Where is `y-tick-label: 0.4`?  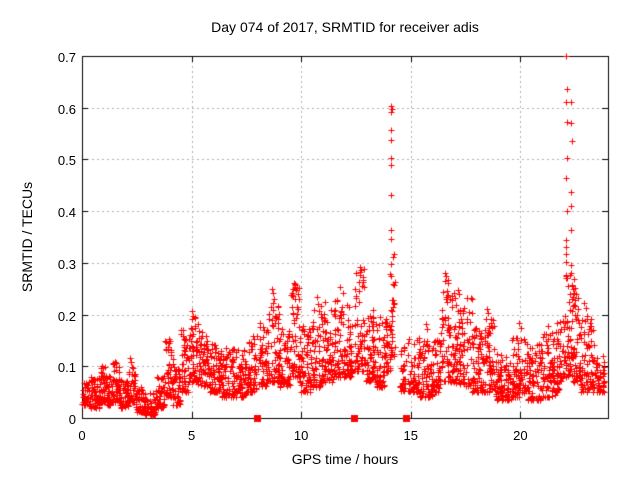 y-tick-label: 0.4 is located at coordinates (66, 213).